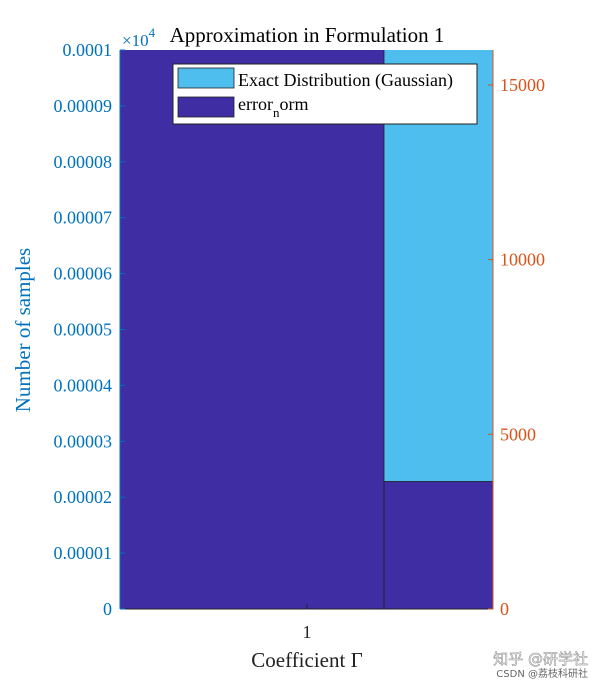 The height and width of the screenshot is (683, 600). I want to click on right-axis-ticks: 0 5000 10000 15000, so click(516, 347).